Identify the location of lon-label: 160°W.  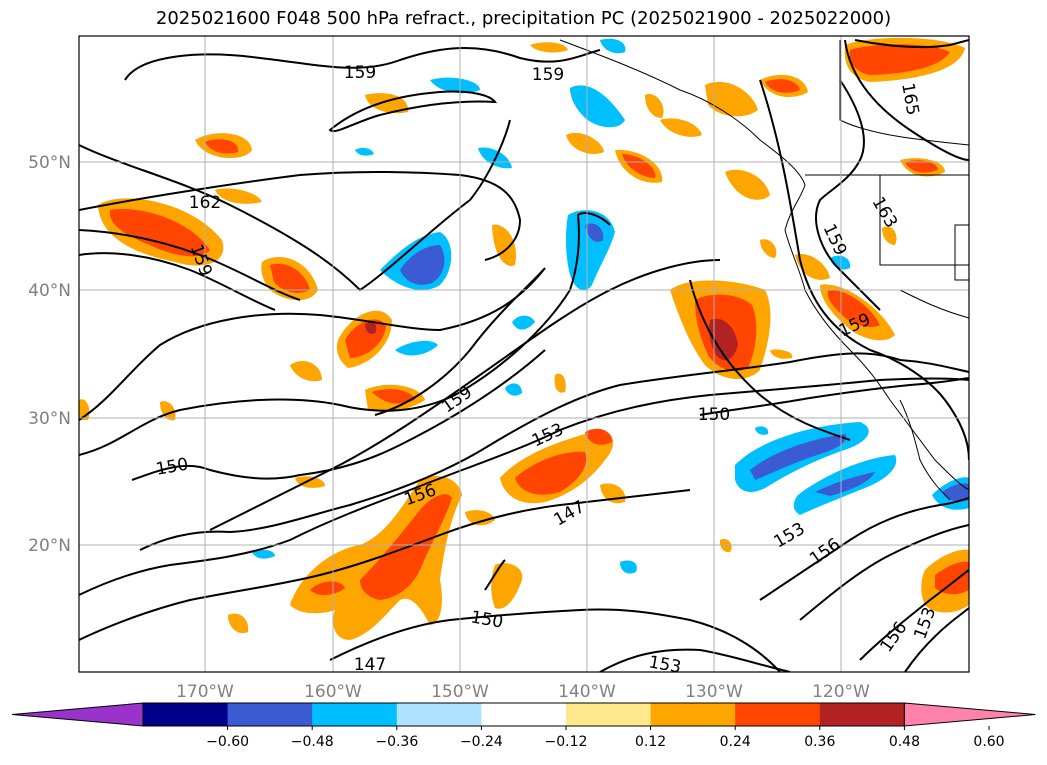
(333, 692).